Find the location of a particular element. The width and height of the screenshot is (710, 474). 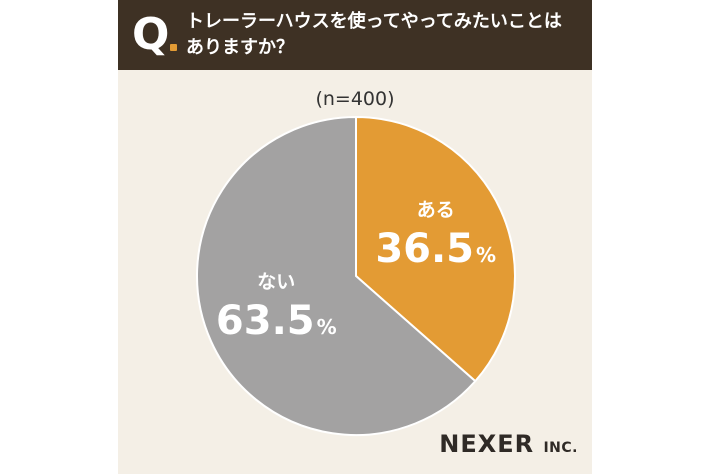

brand-logo: NEXER INC. is located at coordinates (508, 444).